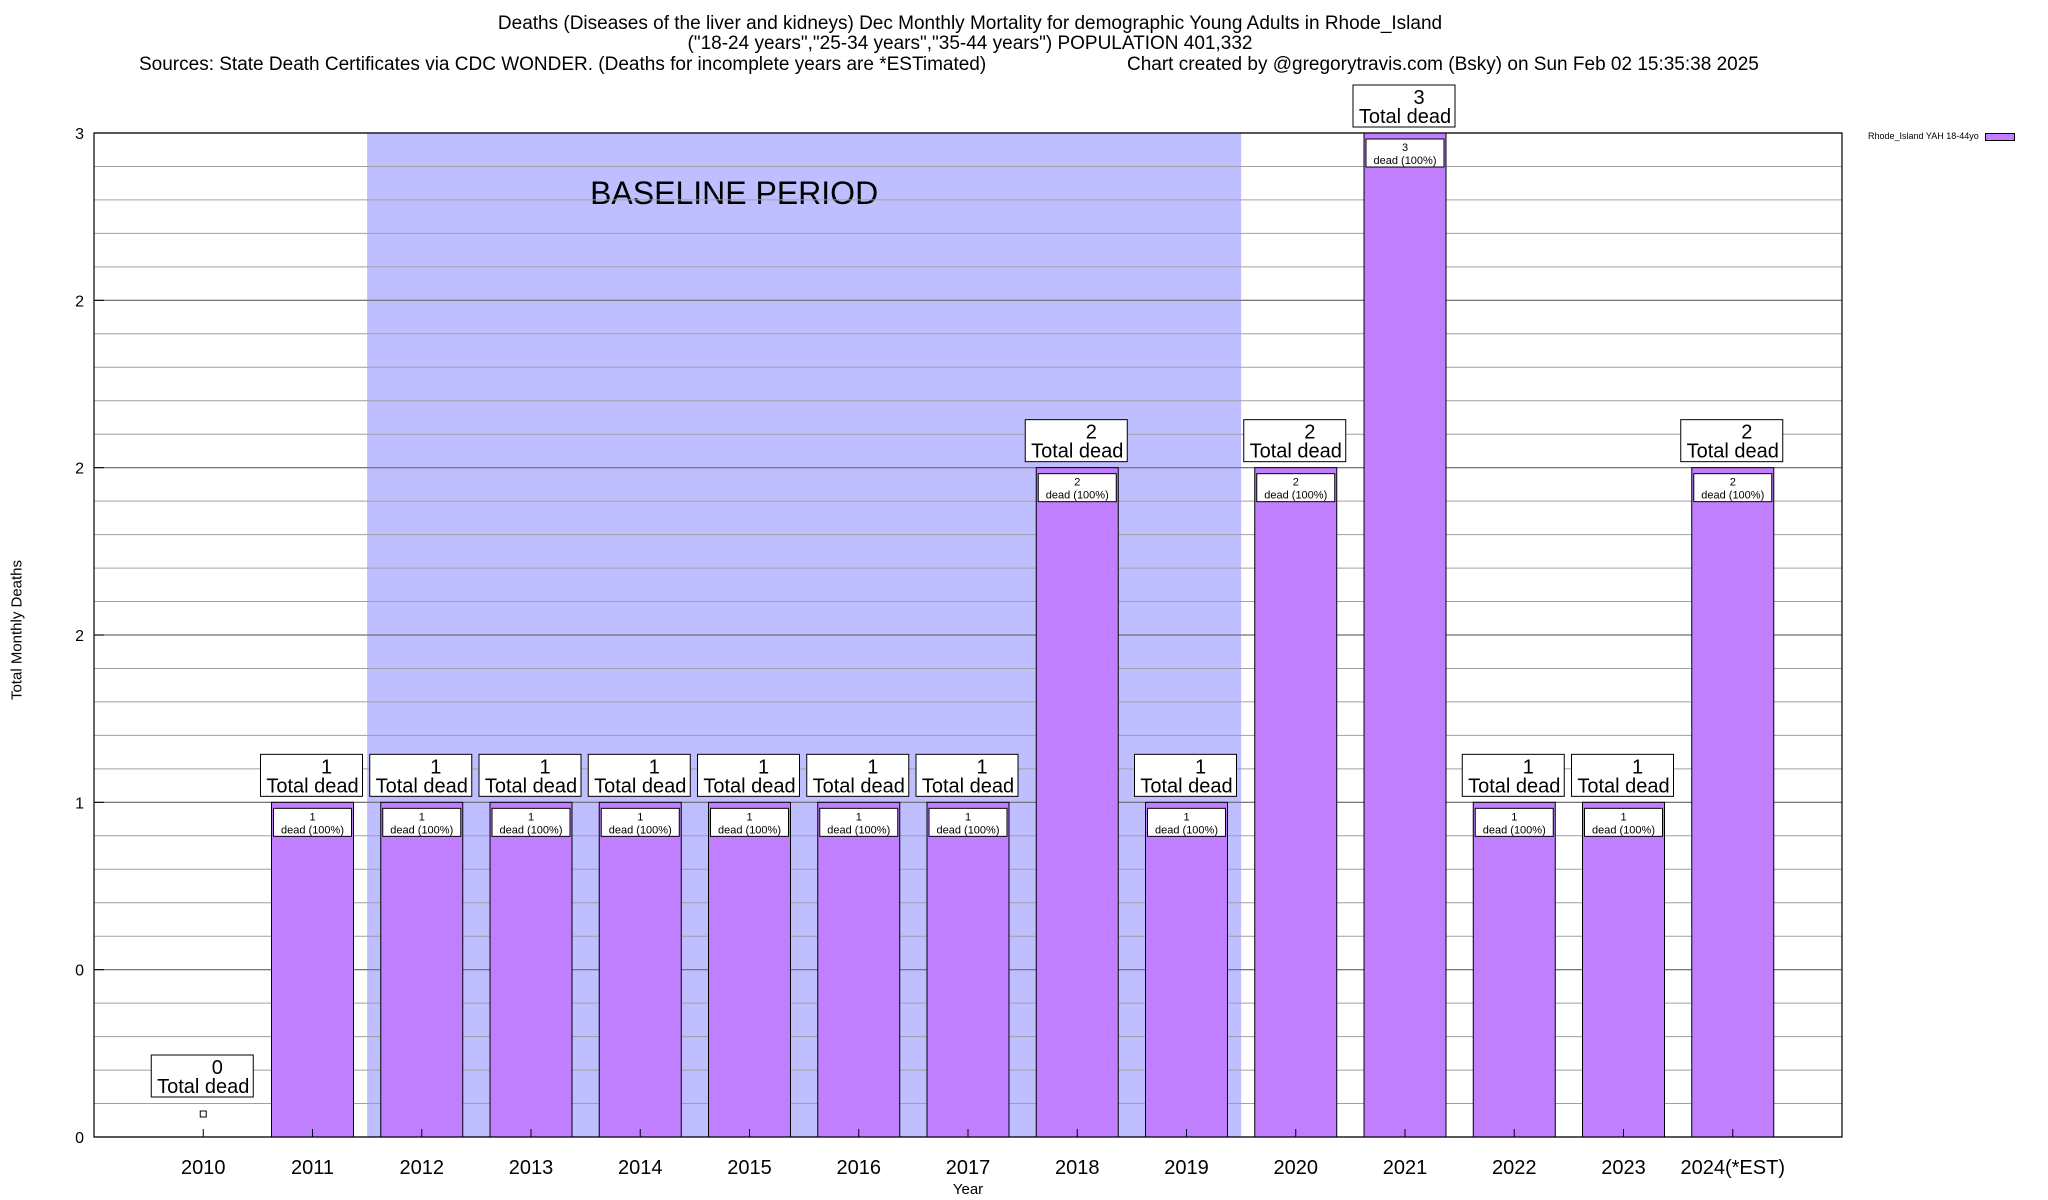  What do you see at coordinates (312, 1168) in the screenshot?
I see `x-tick-label: 2011` at bounding box center [312, 1168].